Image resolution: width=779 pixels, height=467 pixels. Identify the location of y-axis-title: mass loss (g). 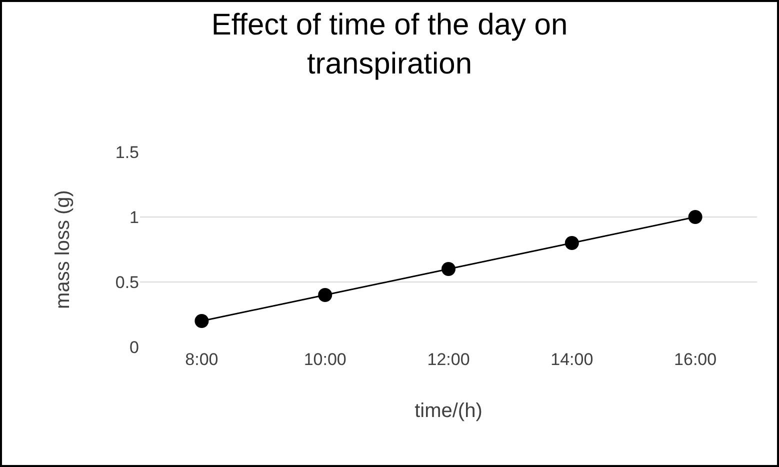
(63, 249).